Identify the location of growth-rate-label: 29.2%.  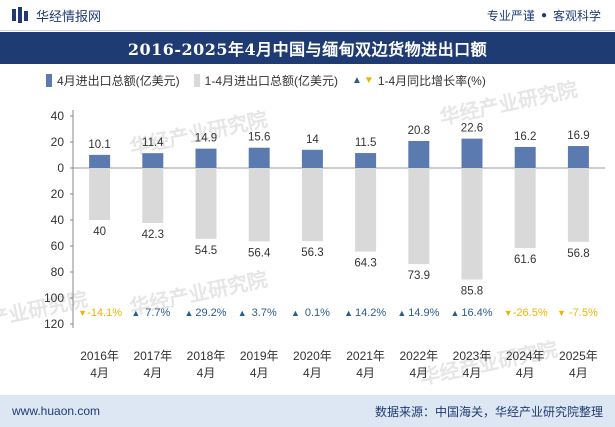
(210, 313).